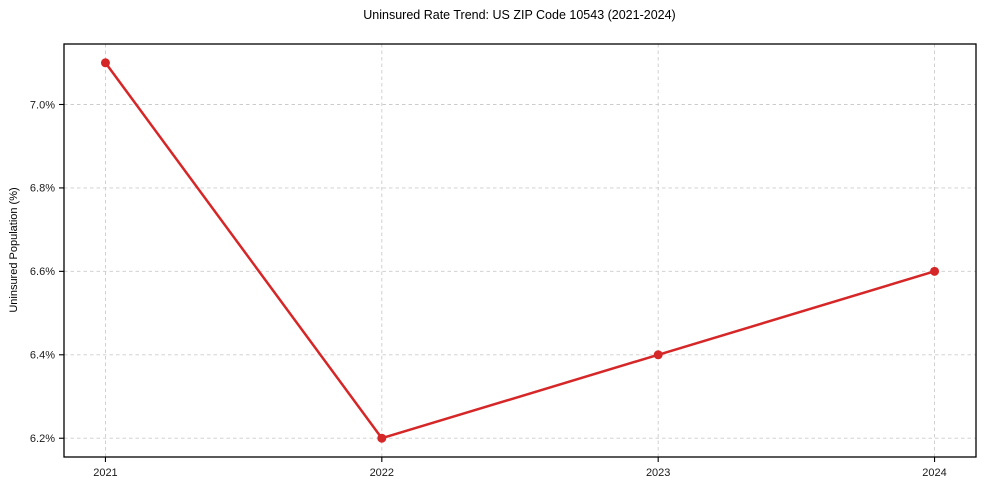 The width and height of the screenshot is (989, 490). I want to click on y-tick-label: 6.6%, so click(42, 272).